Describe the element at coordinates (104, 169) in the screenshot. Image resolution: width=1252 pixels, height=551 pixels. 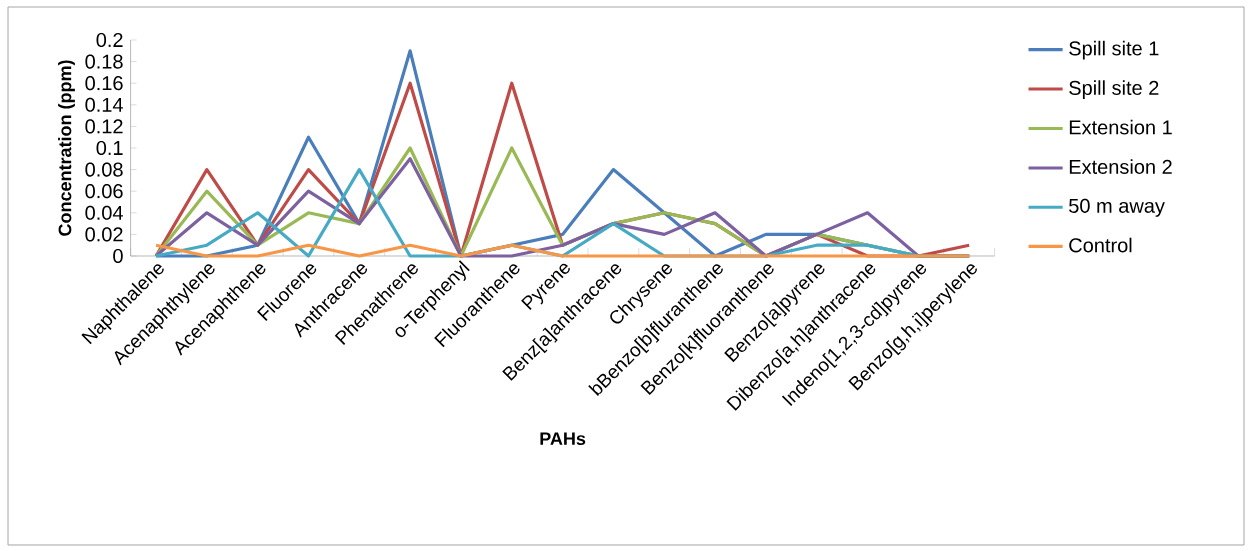
I see `y-tick-label: 0.08` at that location.